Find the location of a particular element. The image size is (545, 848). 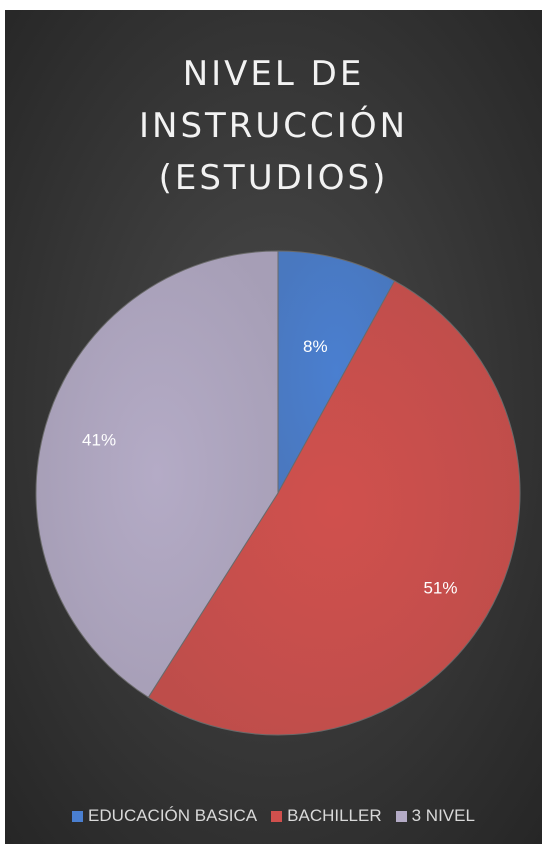

legend-item-educacion-basica: EDUCACIÓN BASICA is located at coordinates (164, 816).